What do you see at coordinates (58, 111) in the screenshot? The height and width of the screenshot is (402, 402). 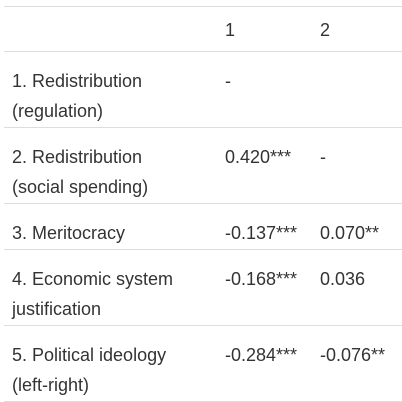 I see `row-label-line: (regulation)` at bounding box center [58, 111].